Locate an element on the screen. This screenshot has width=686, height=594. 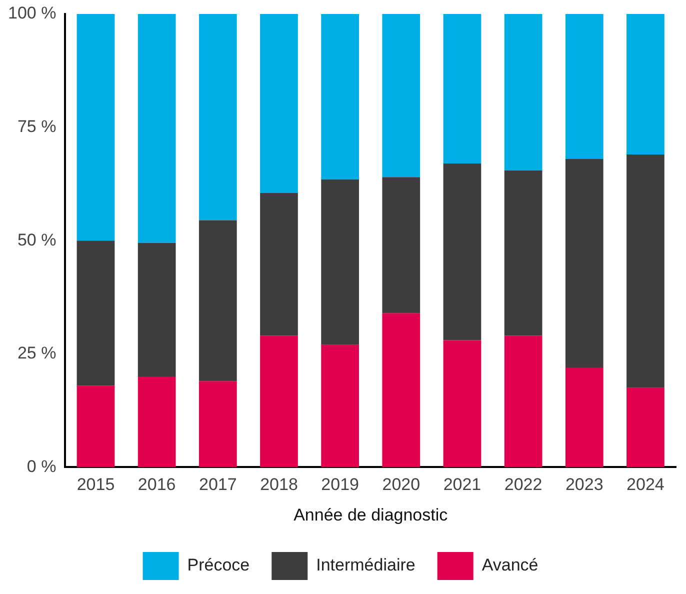
y-tick-label: 100 % is located at coordinates (32, 13).